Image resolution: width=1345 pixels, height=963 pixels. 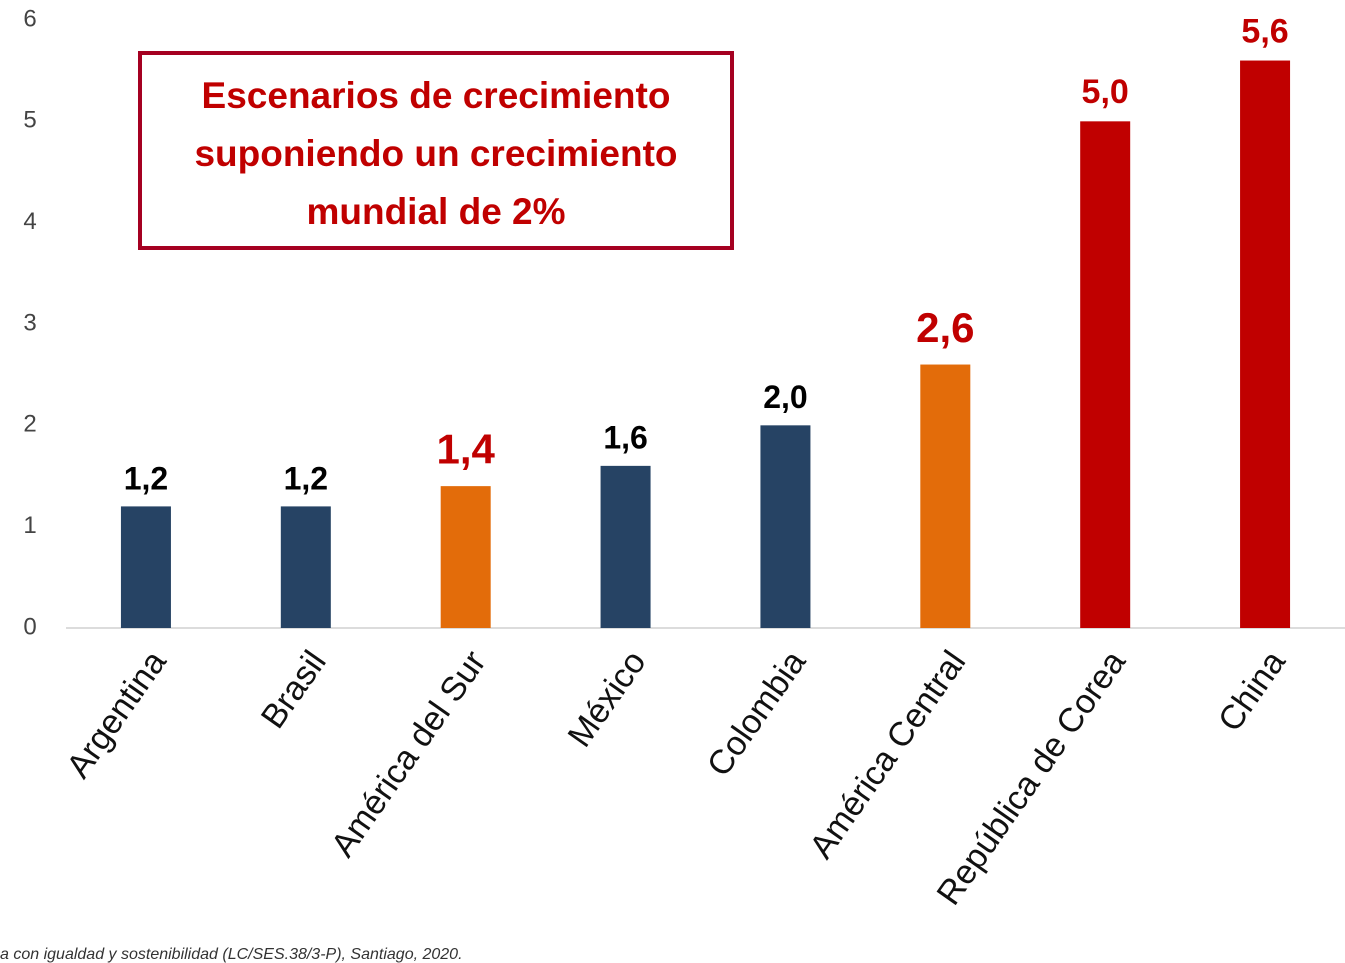 What do you see at coordinates (1252, 691) in the screenshot?
I see `x-tick-label: China` at bounding box center [1252, 691].